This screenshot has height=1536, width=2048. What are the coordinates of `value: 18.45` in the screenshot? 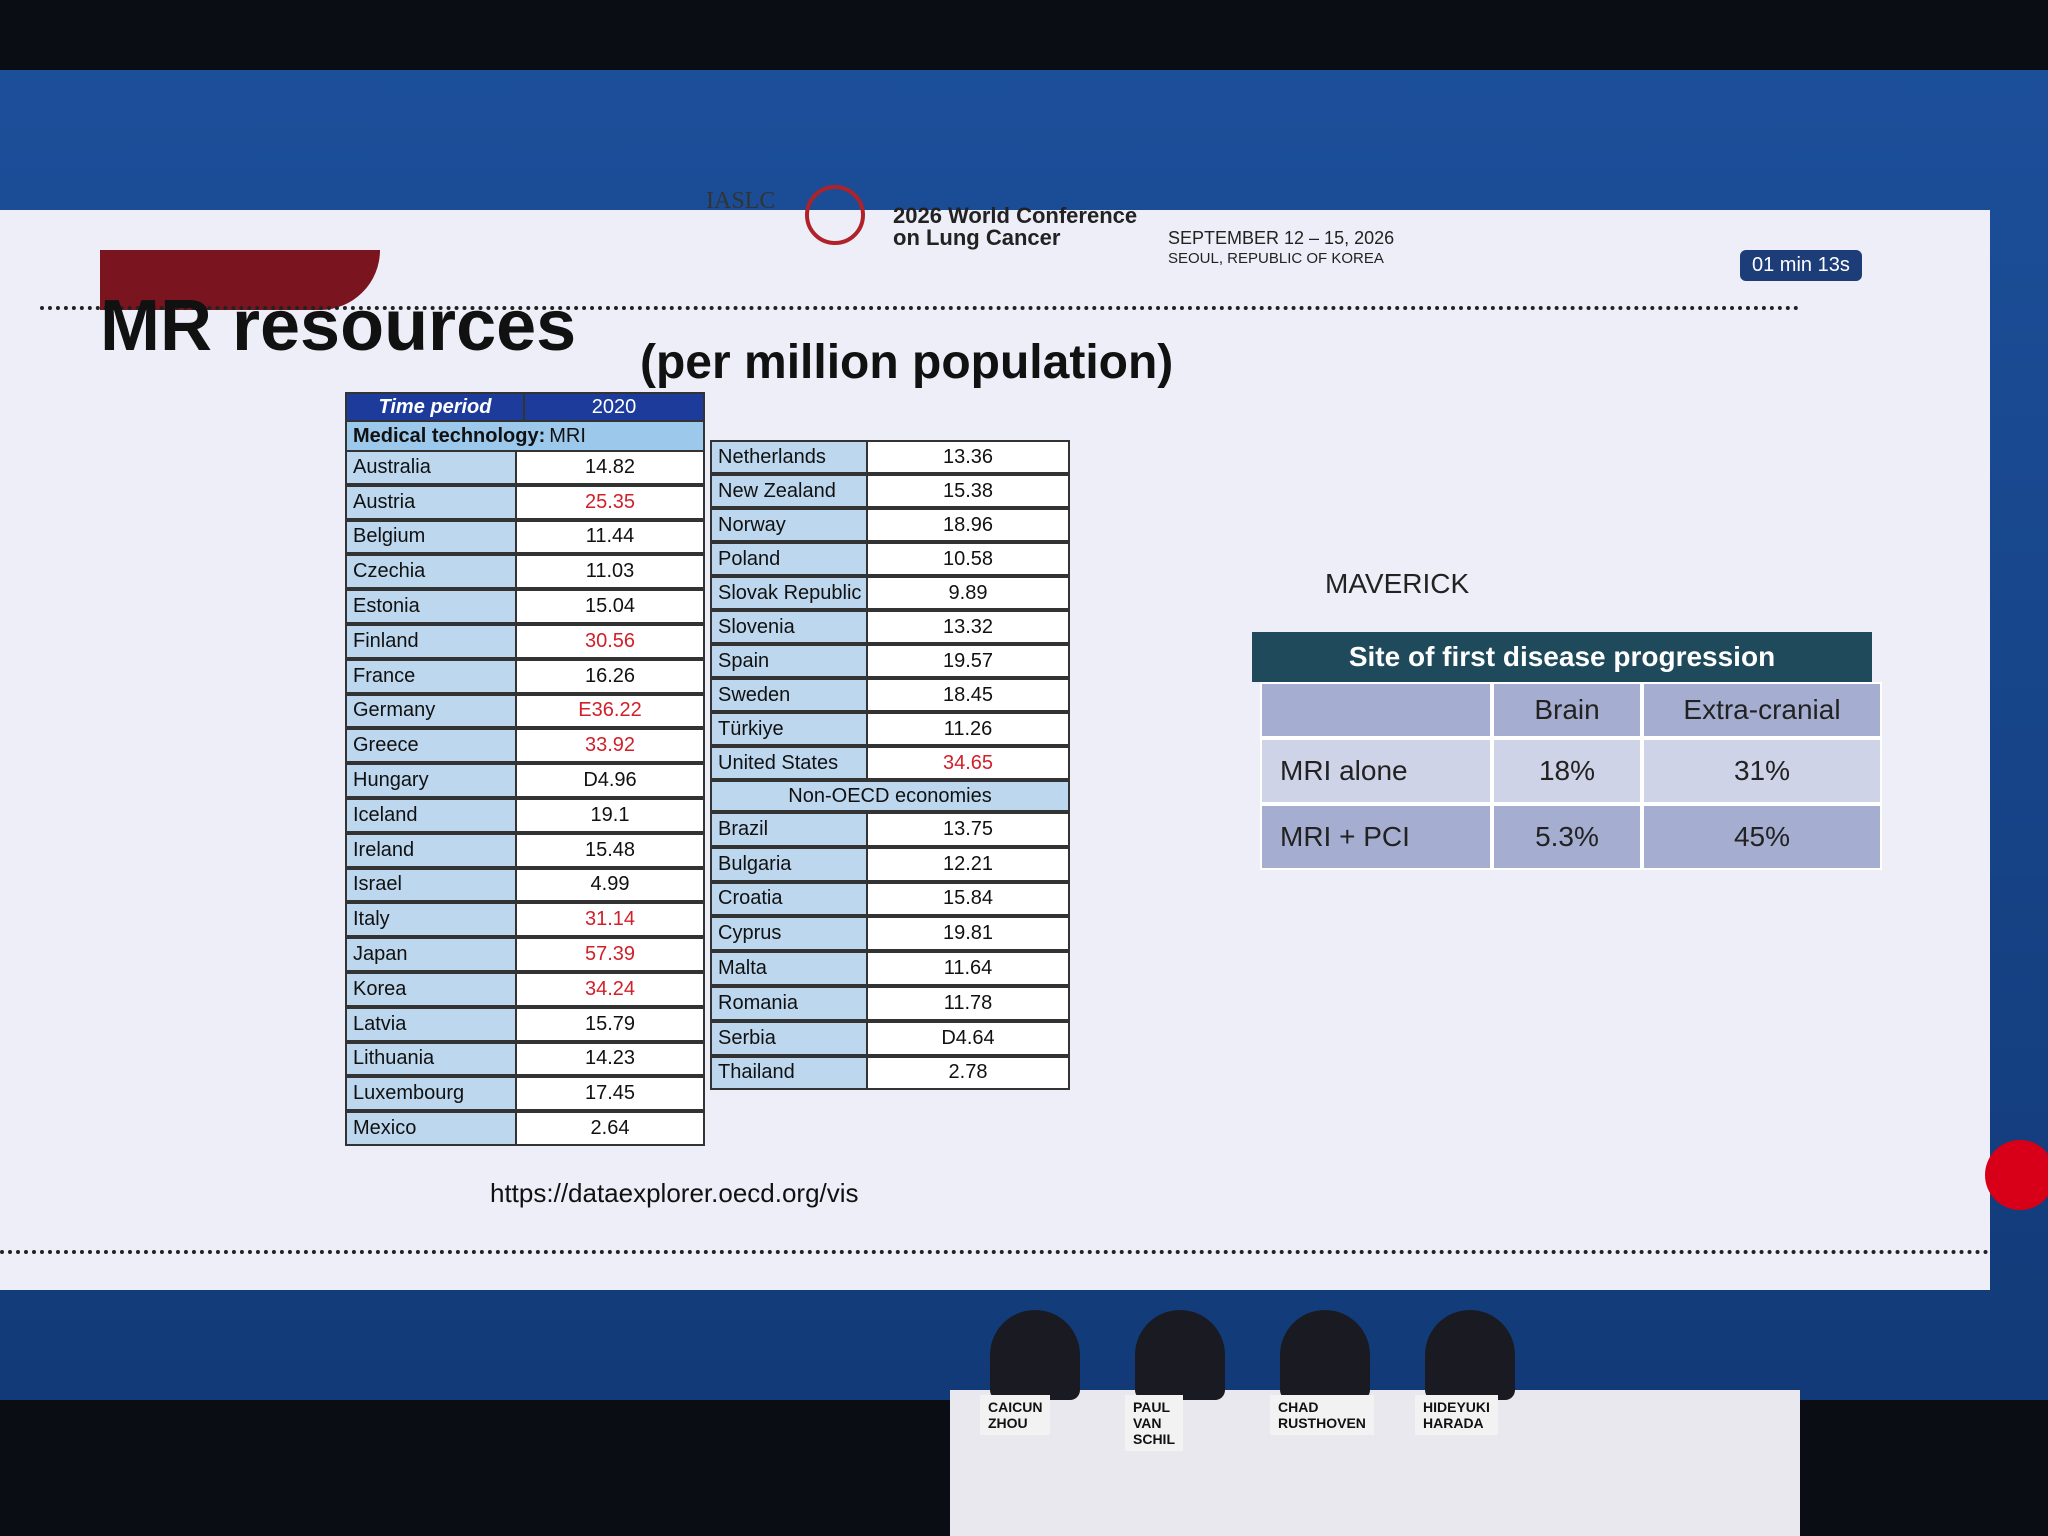 It's located at (968, 695).